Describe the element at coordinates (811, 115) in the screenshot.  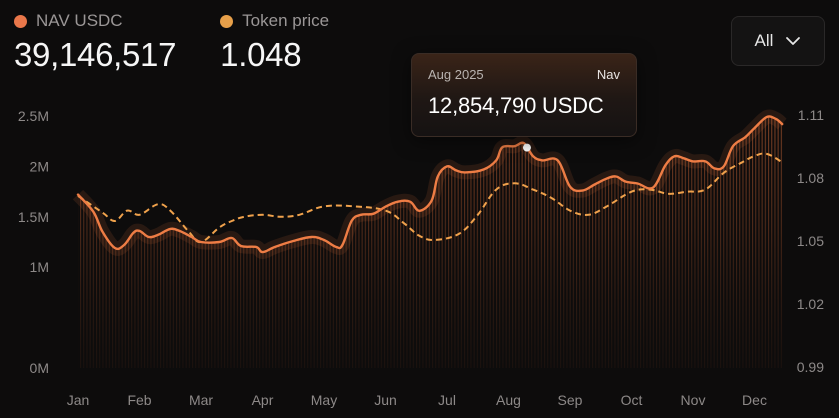
I see `y-right-tick-label: 1.11` at that location.